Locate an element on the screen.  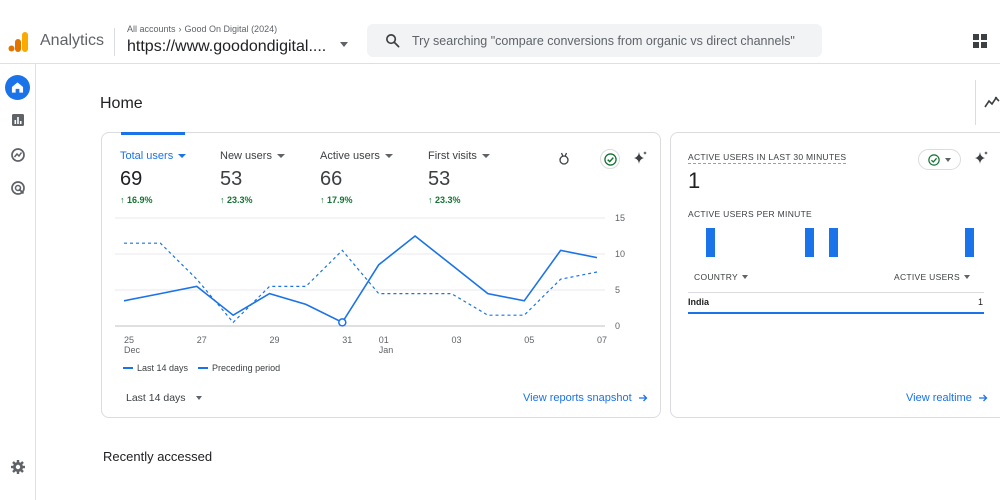
breadcrumb: All accounts › Good On Digital (2024) is located at coordinates (202, 29).